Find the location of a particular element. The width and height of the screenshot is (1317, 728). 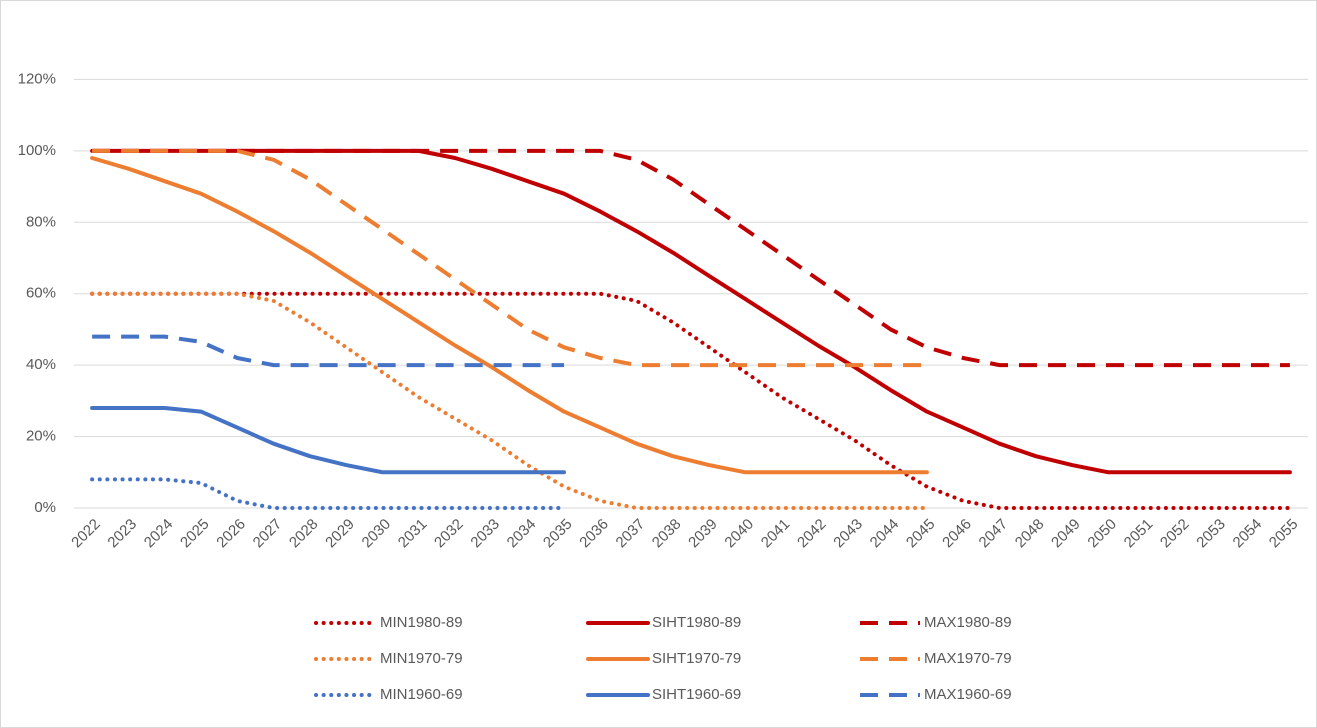

legend-label: MIN1970-79 is located at coordinates (421, 658).